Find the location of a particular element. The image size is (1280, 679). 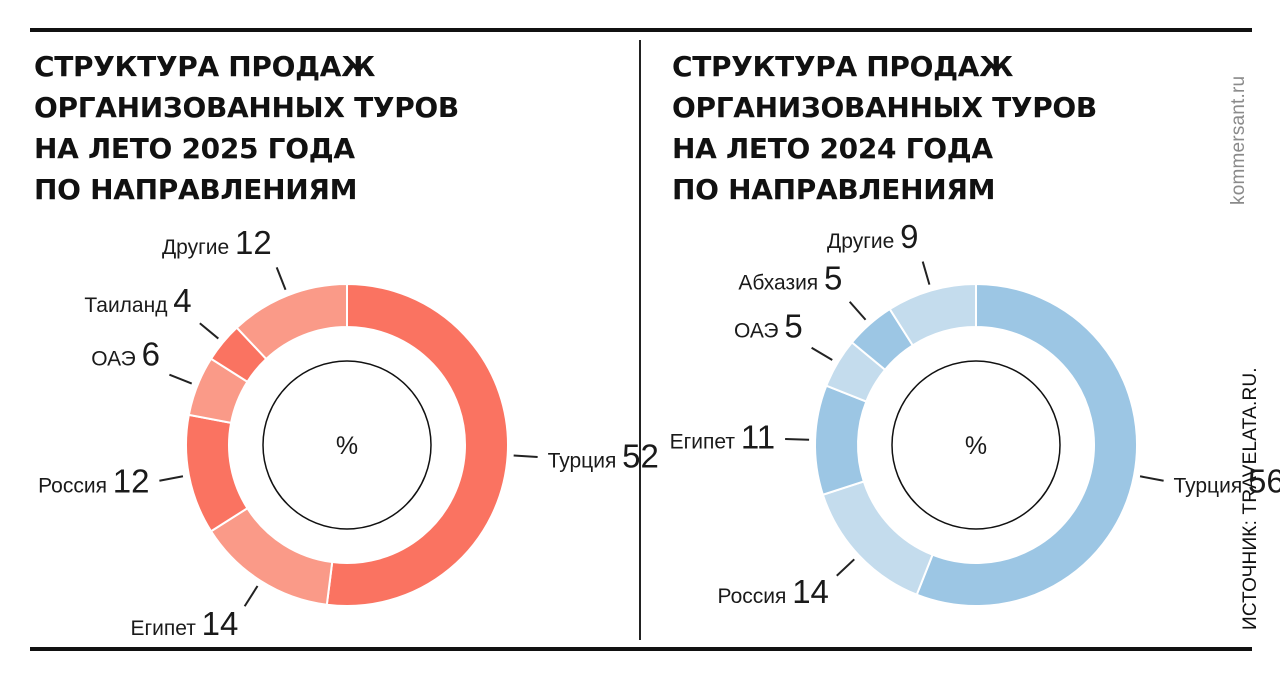

panel-divider is located at coordinates (640, 340).